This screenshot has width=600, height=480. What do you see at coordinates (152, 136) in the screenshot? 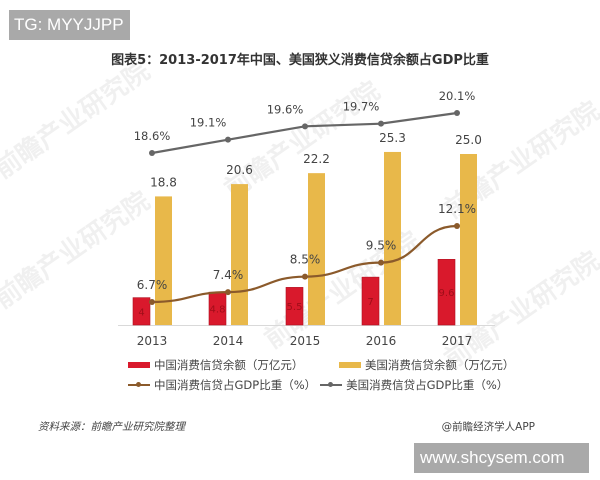
I see `us-gdp-ratio-label: 18.6%` at bounding box center [152, 136].